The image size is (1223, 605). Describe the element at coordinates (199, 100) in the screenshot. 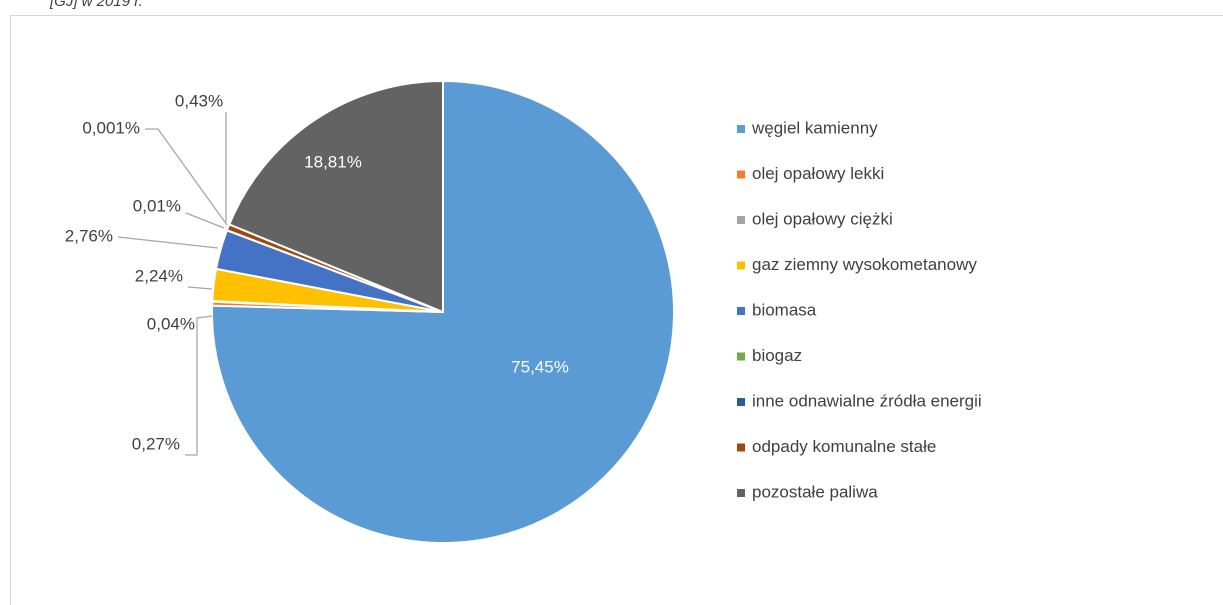

I see `data-label: 0,43%` at that location.